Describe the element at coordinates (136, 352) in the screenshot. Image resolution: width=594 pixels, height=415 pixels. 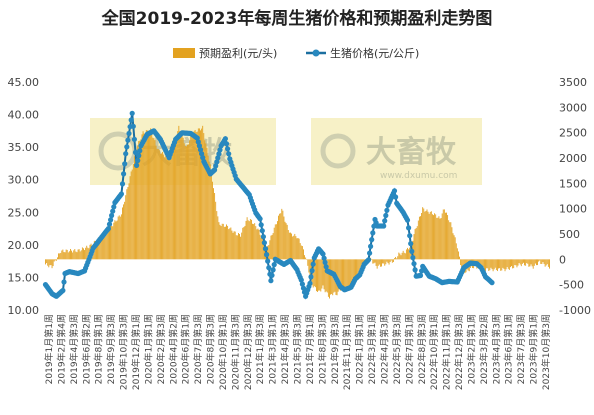
I see `x-tick-label: 2019年12月第1周` at that location.